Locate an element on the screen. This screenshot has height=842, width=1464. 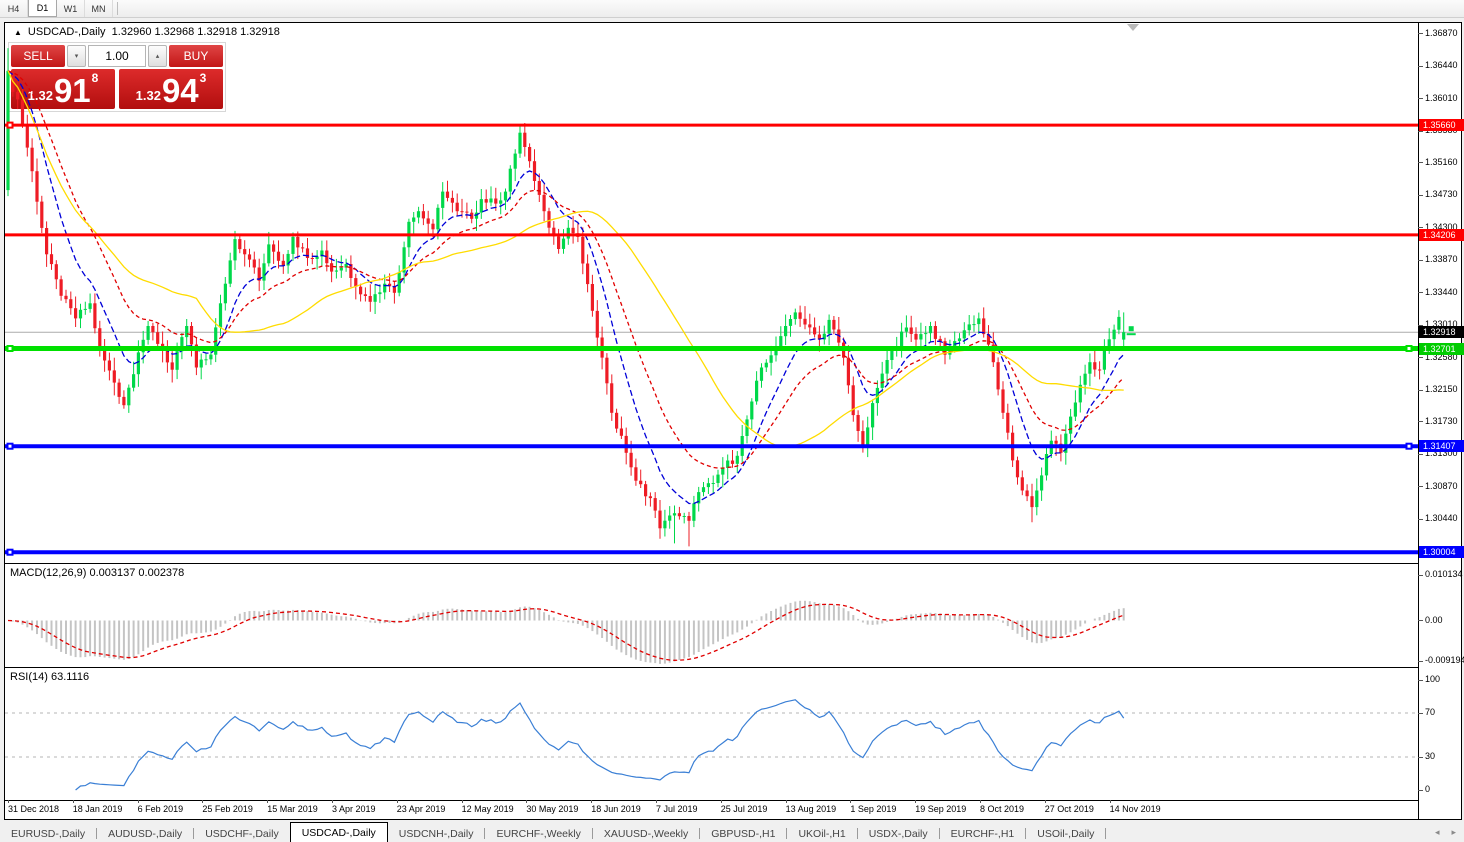
chart-tab-usdx-daily: USDX-,Daily is located at coordinates (898, 833).